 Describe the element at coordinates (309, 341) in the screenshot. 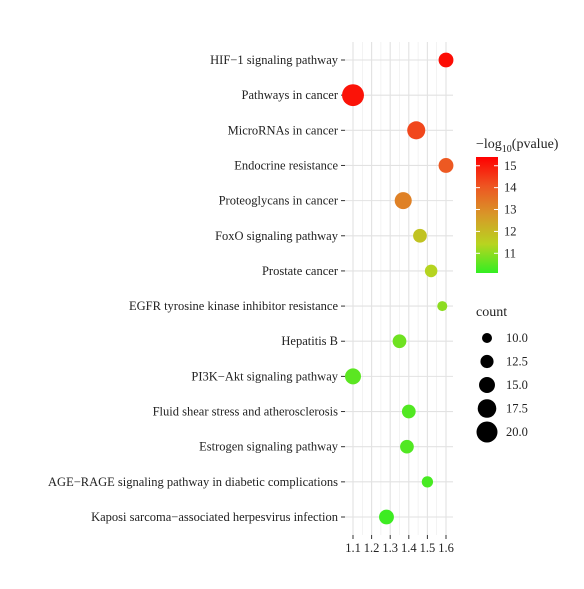

I see `category-label: Hepatitis B` at that location.